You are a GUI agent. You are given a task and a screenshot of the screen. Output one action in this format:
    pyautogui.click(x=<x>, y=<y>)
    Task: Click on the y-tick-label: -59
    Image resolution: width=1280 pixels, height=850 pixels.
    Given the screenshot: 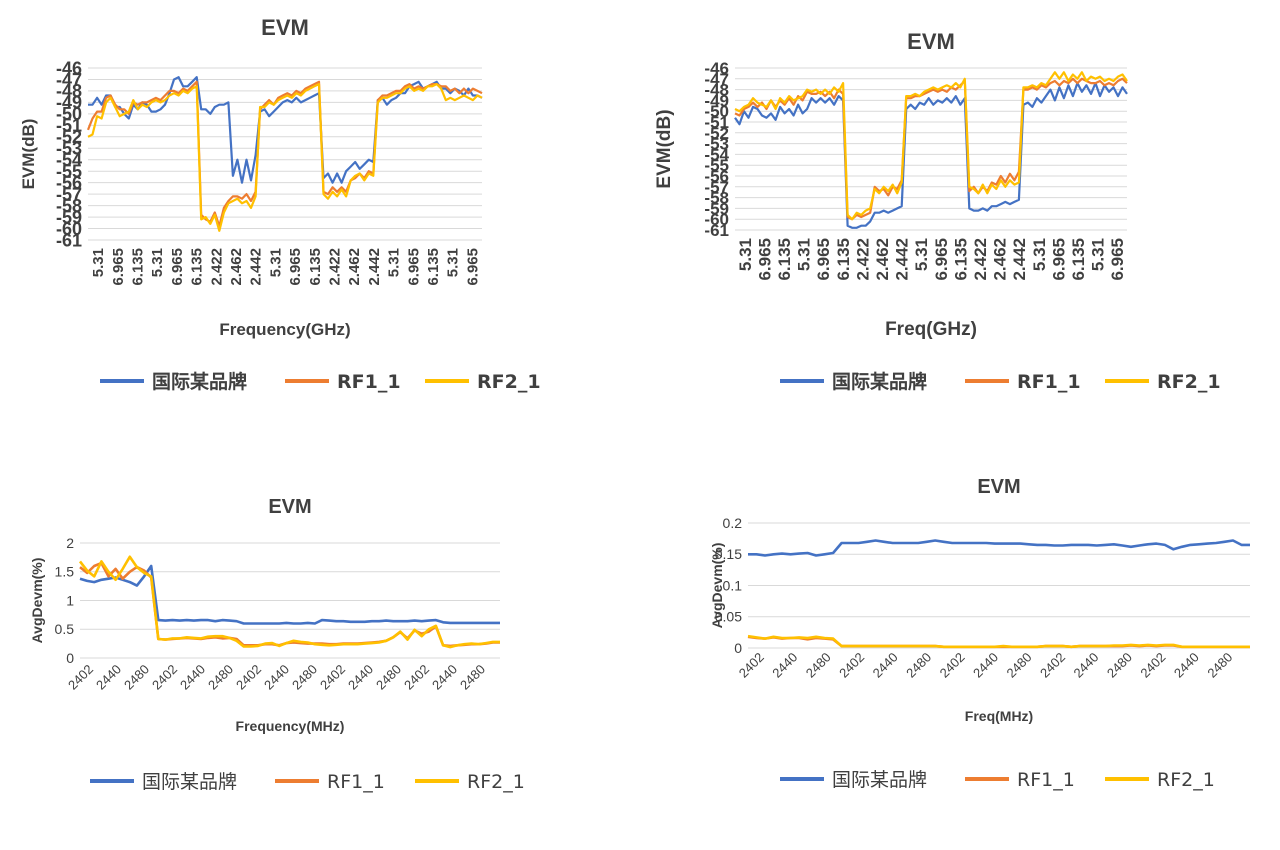 What is the action you would take?
    pyautogui.click(x=716, y=208)
    